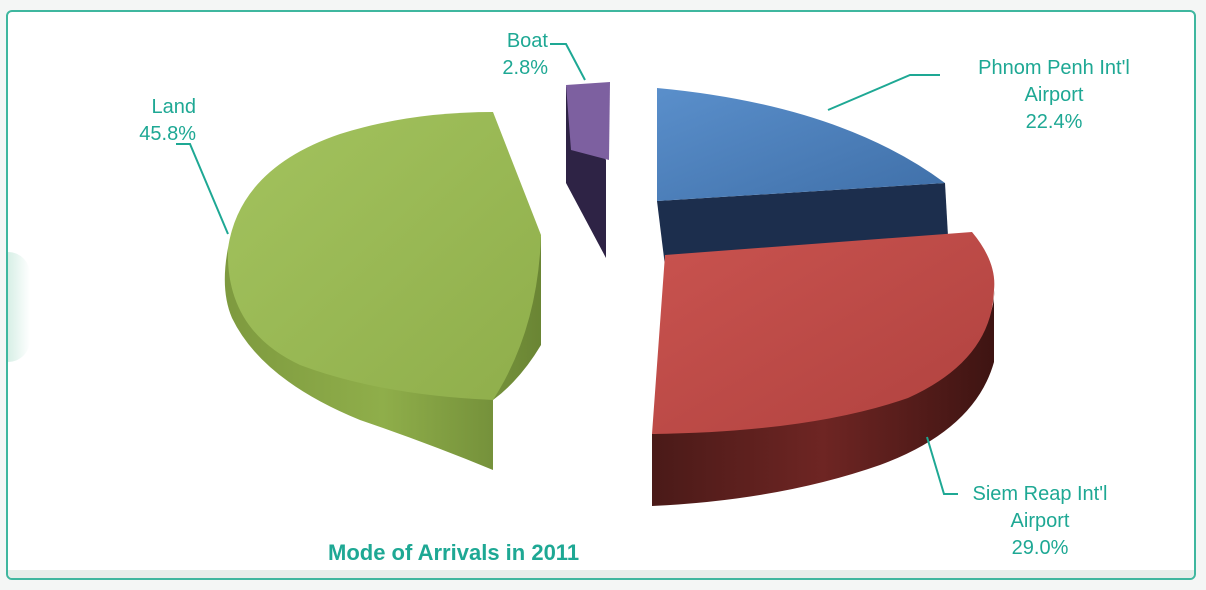 The width and height of the screenshot is (1206, 590). What do you see at coordinates (527, 41) in the screenshot?
I see `label-boat-name: Boat` at bounding box center [527, 41].